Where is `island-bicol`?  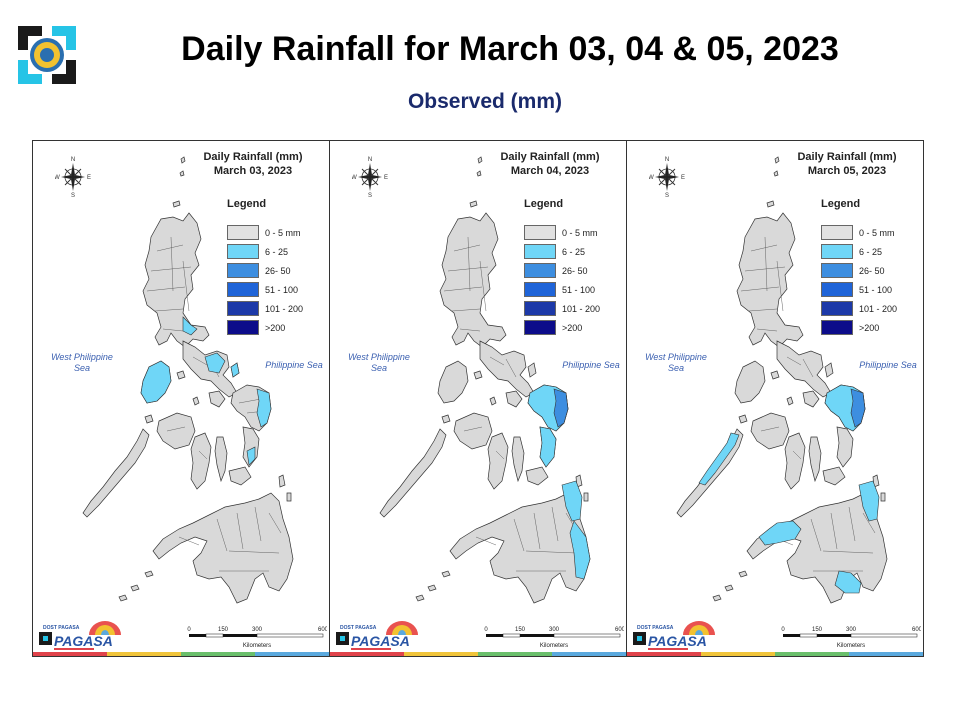
island-bicol is located at coordinates (507, 369).